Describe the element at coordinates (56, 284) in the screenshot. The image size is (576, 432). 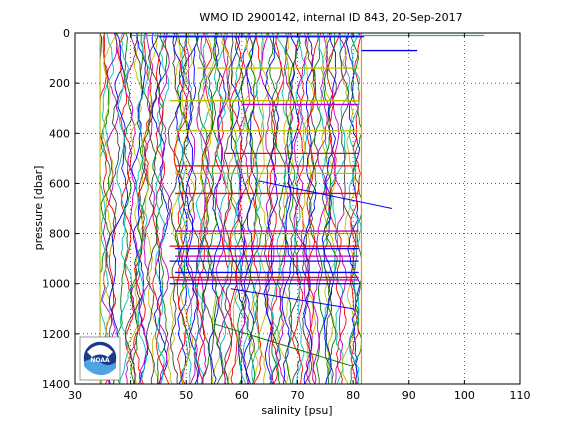
I see `y-tick-label: 1000` at that location.